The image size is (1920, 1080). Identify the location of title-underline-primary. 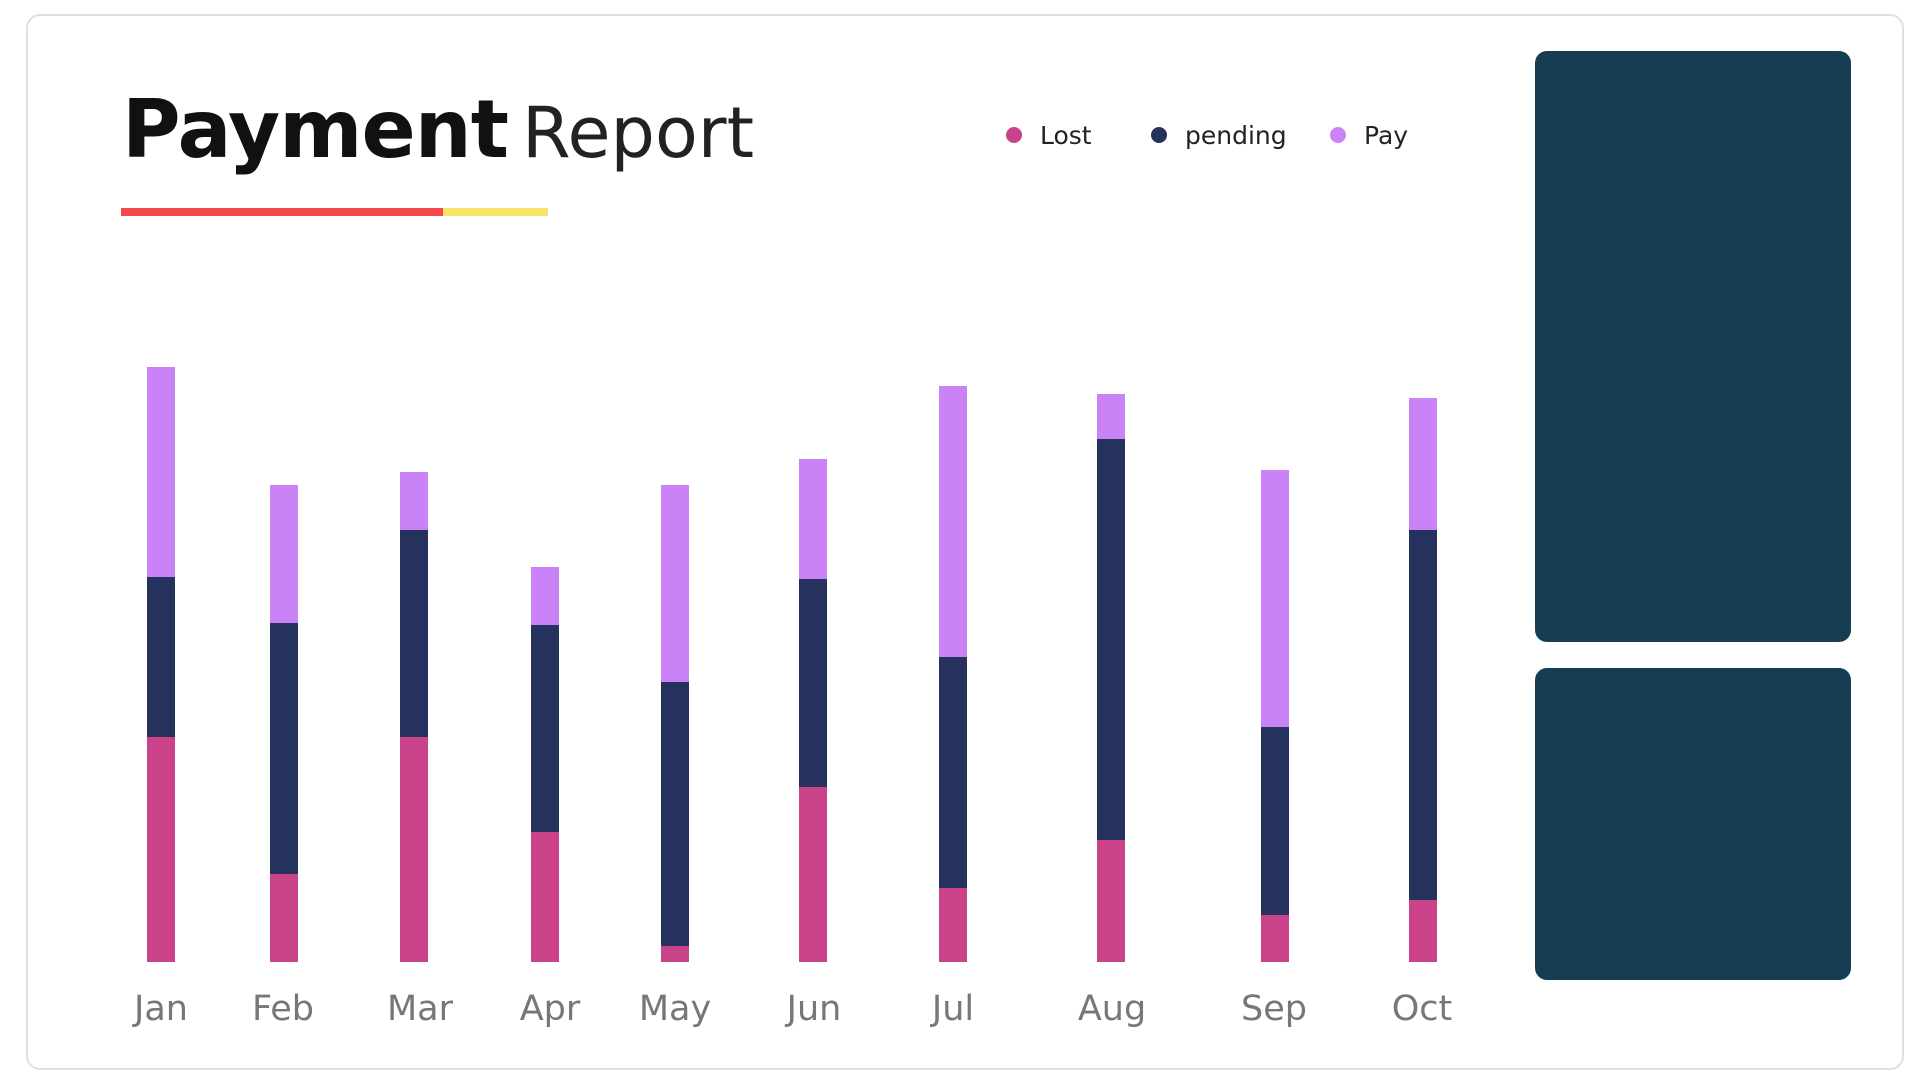
(282, 212).